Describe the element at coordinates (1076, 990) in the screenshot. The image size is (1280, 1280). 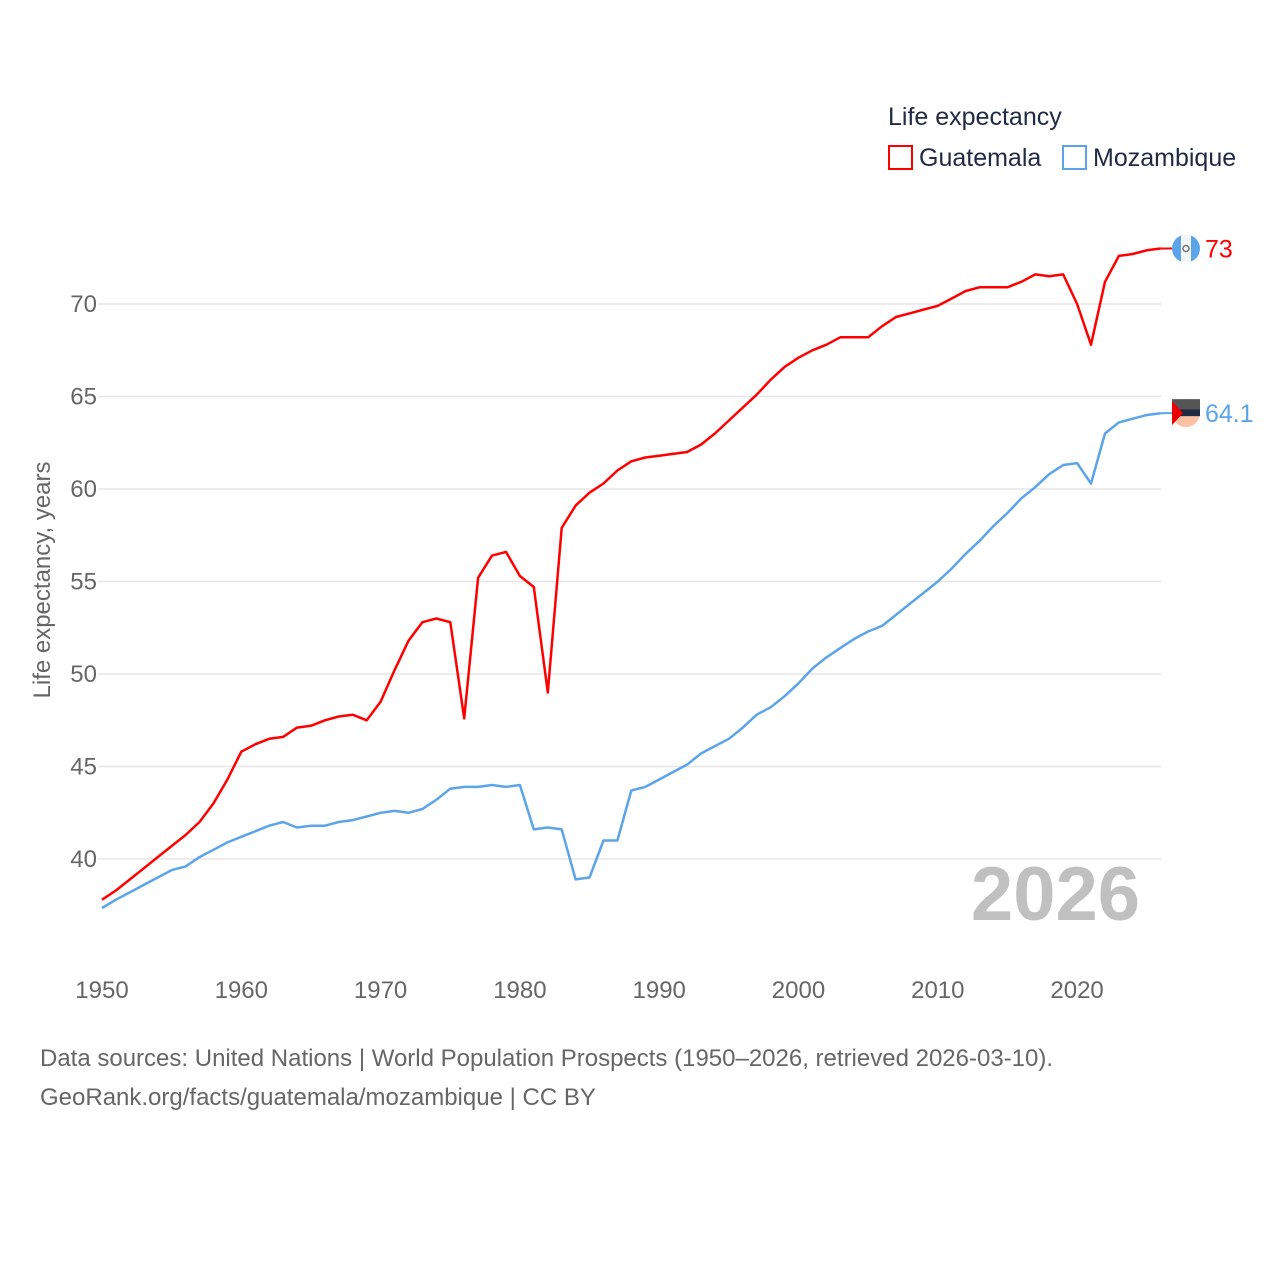
I see `x-tick-label: 2020` at that location.